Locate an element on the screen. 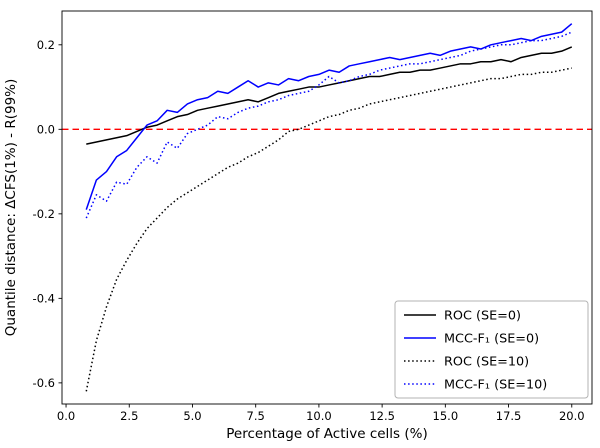 This screenshot has height=448, width=600. x-tick-label: 17.5 is located at coordinates (509, 416).